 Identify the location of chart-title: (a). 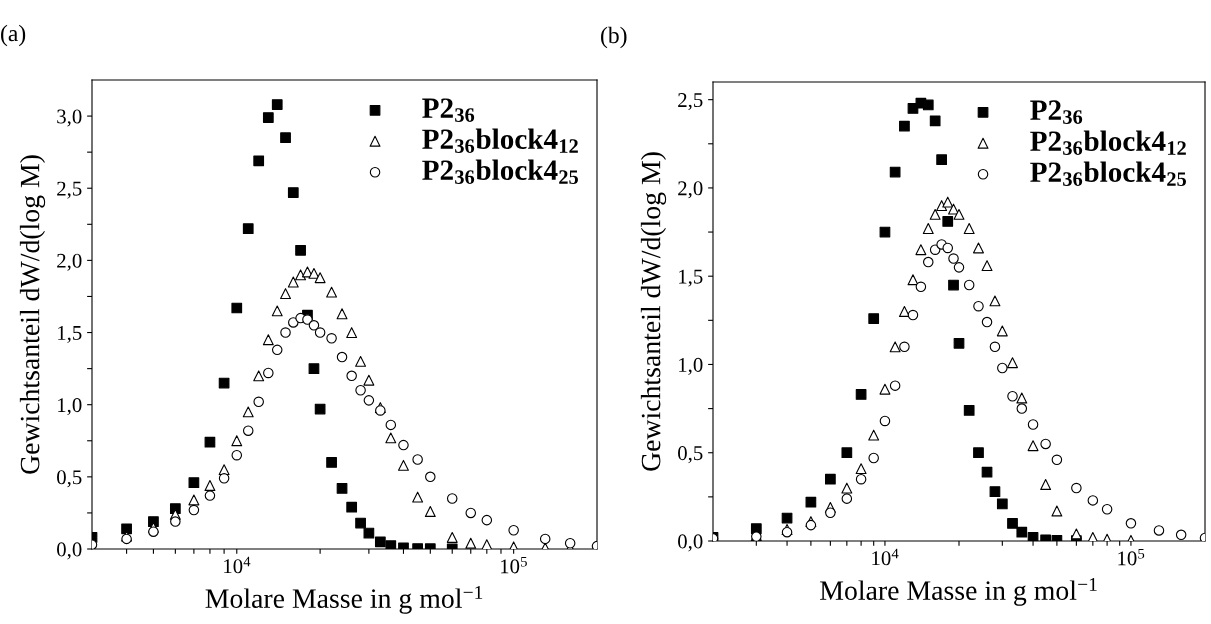
(13, 35).